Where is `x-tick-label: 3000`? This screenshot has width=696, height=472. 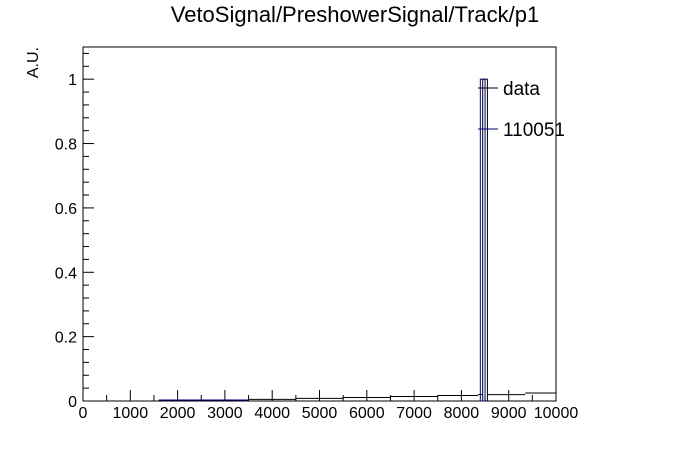
x-tick-label: 3000 is located at coordinates (225, 413).